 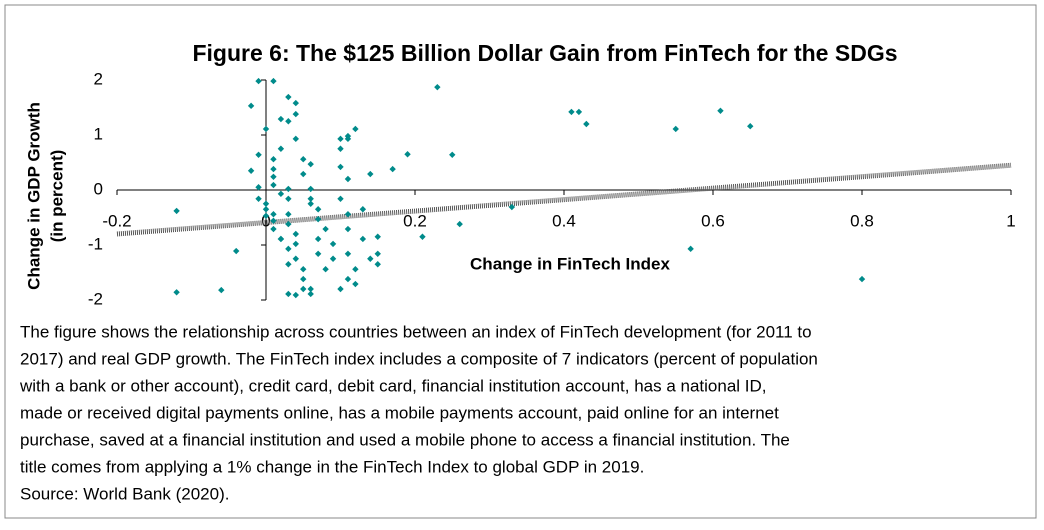 What do you see at coordinates (862, 220) in the screenshot?
I see `x-tick-label: 0.8` at bounding box center [862, 220].